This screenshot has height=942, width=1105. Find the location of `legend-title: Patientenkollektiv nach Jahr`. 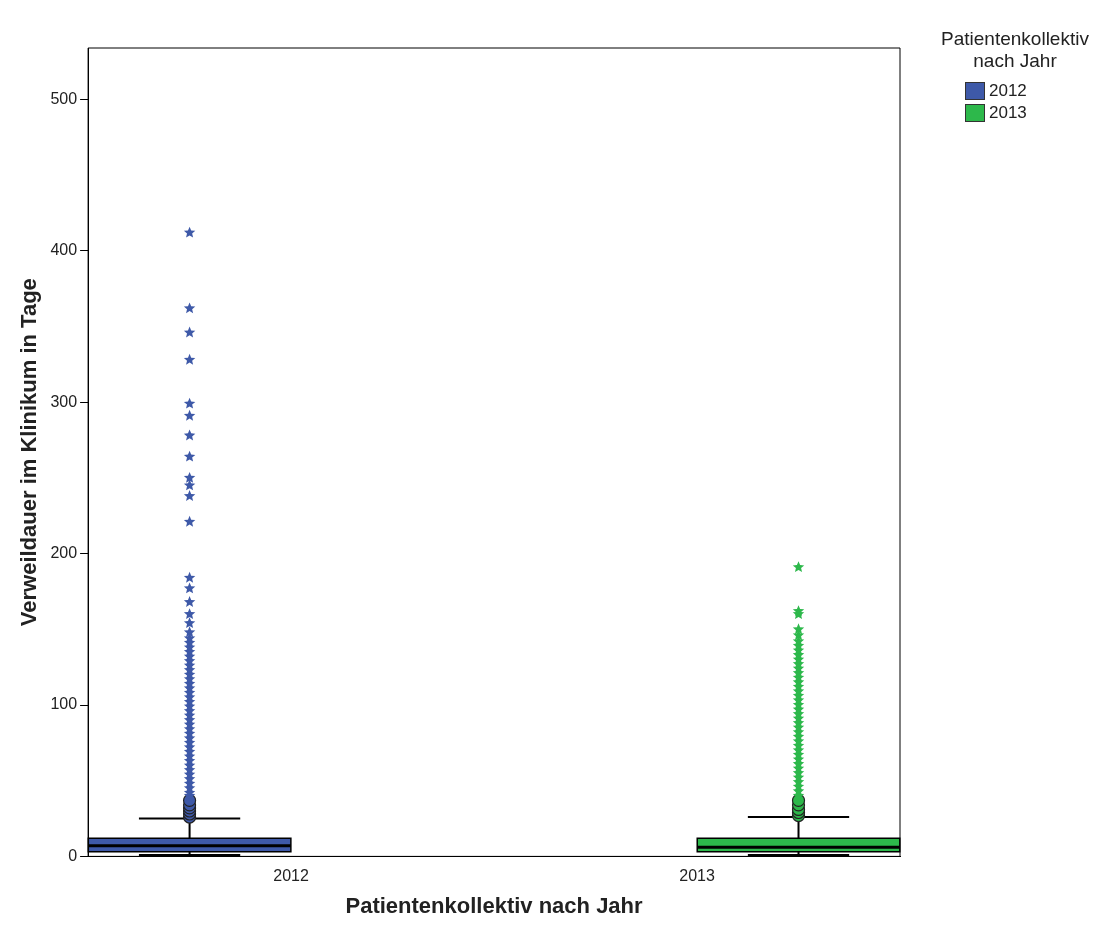

legend-title: Patientenkollektiv nach Jahr is located at coordinates (1015, 50).